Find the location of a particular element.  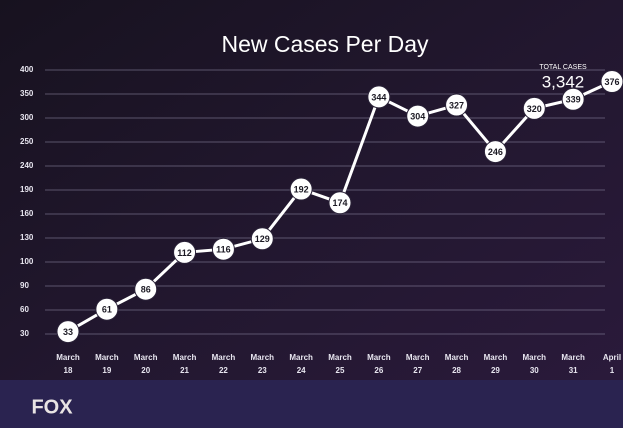

data-label: 86 is located at coordinates (146, 290).